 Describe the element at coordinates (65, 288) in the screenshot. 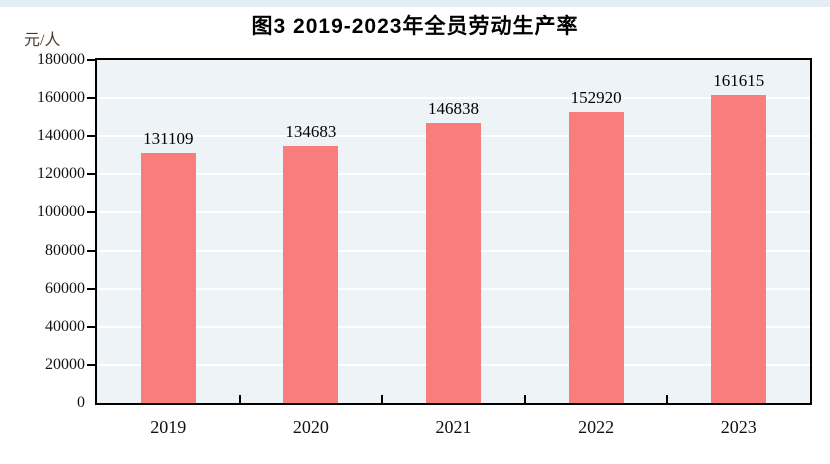

I see `y-axis-label: 60000` at that location.